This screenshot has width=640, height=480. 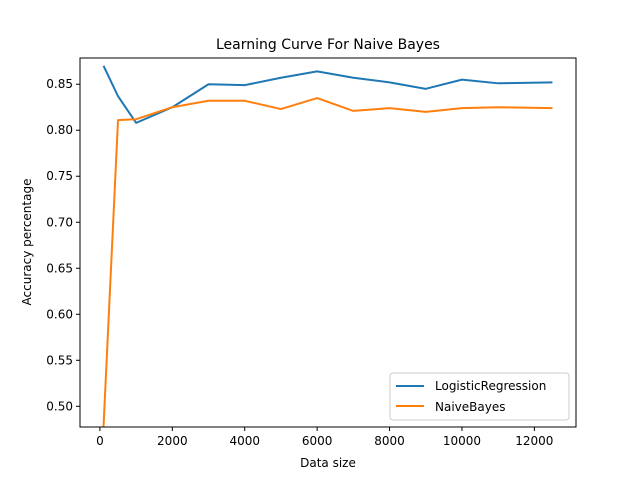 I want to click on y-tick-label: 0.85, so click(x=59, y=84).